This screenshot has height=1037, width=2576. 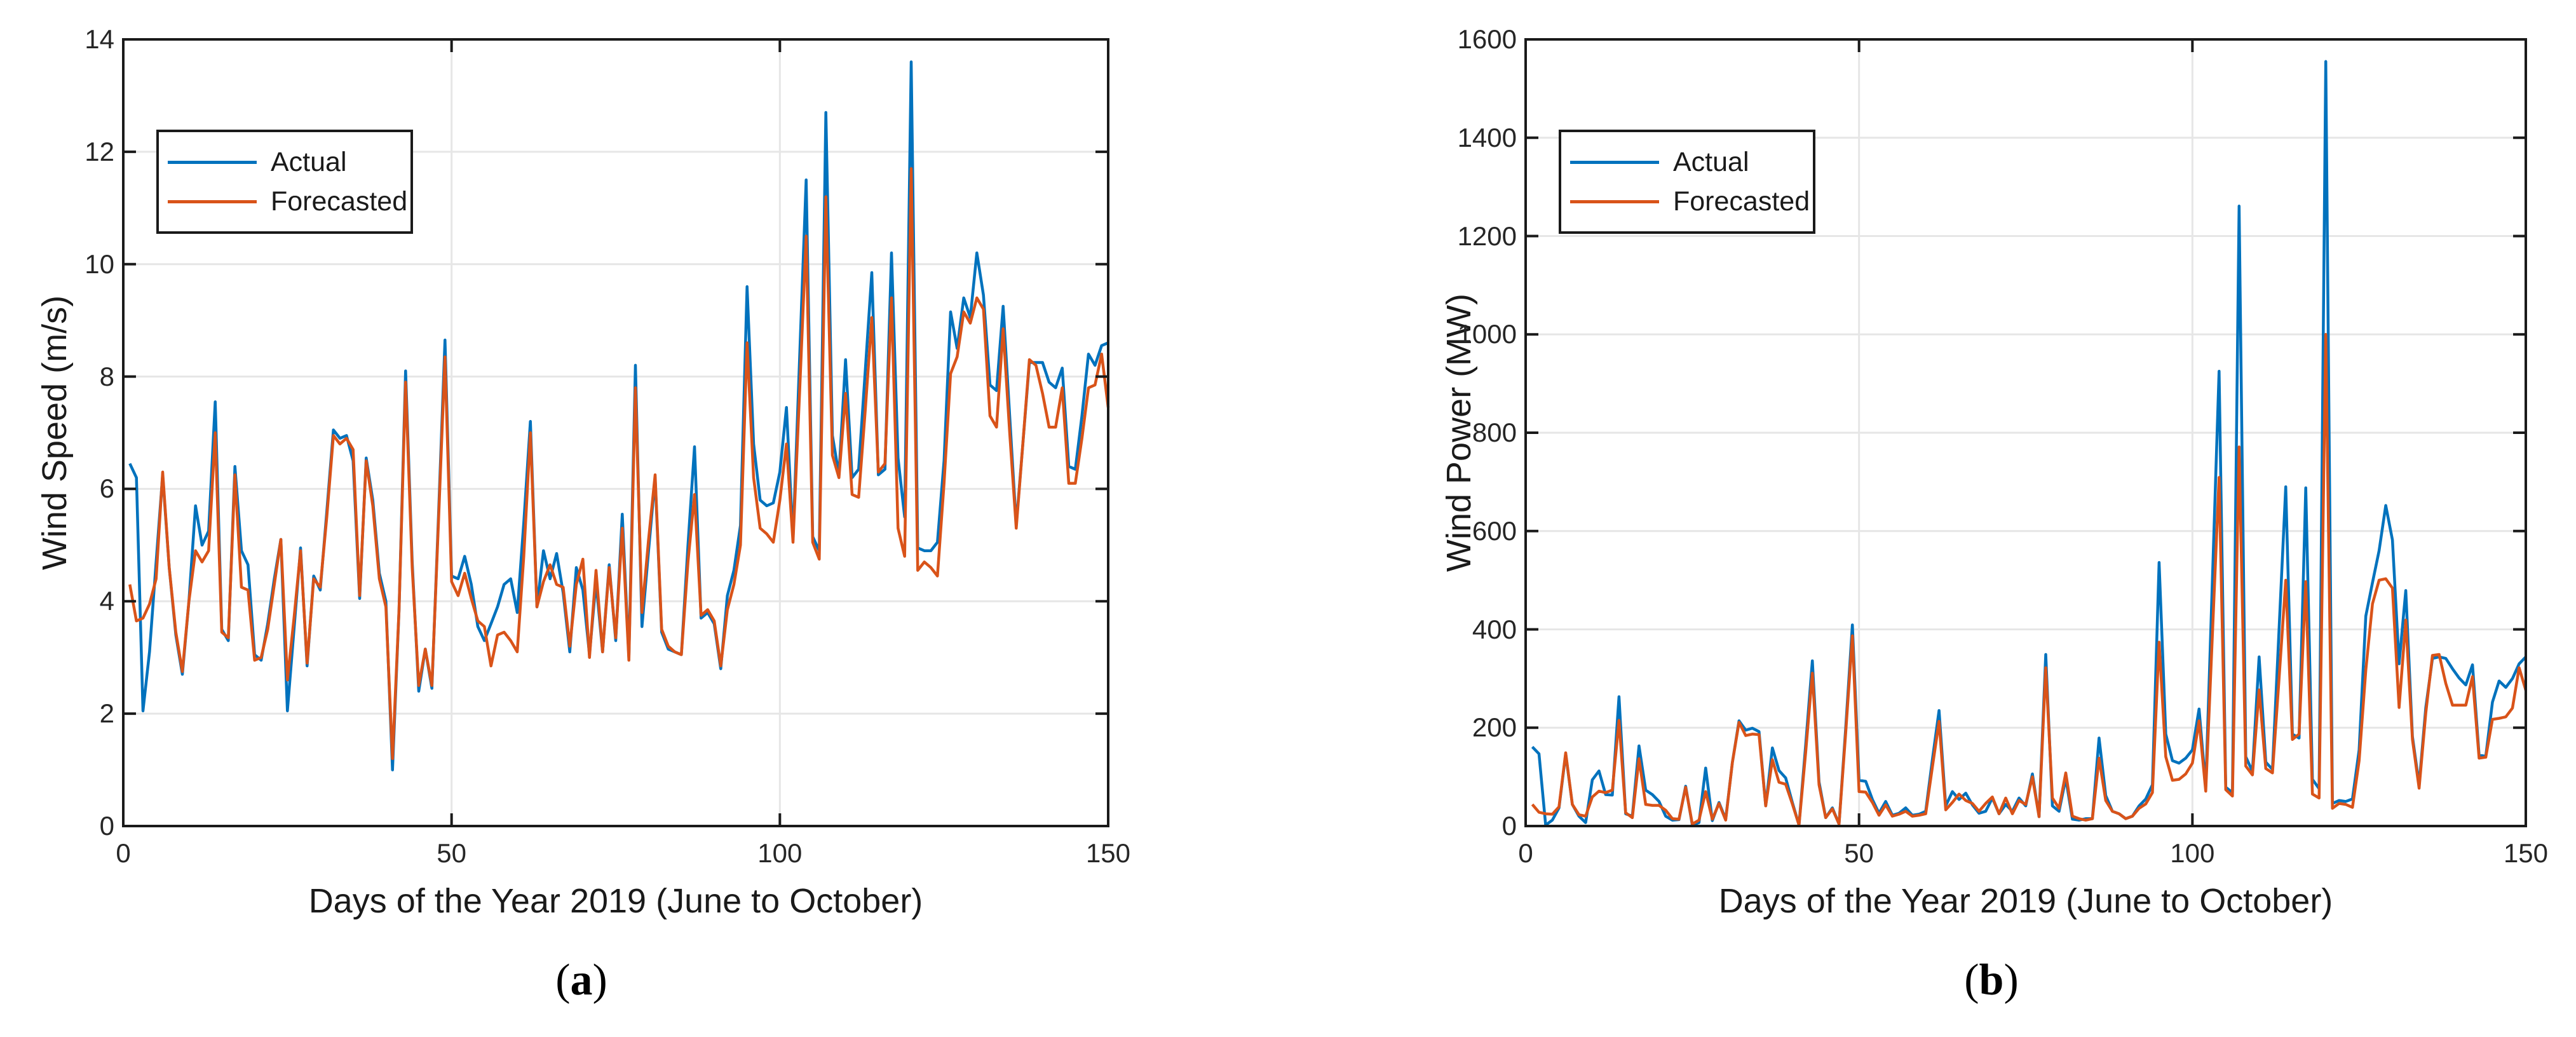 I want to click on y-tick-label: 200, so click(x=1494, y=727).